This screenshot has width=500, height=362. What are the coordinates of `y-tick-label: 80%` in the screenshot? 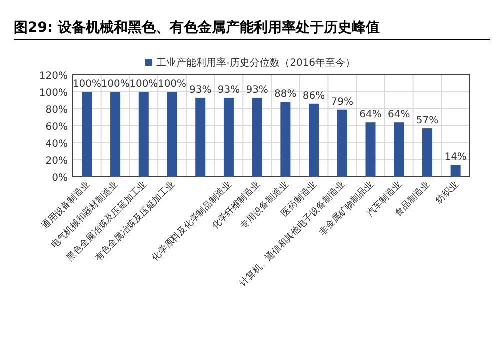 It's located at (57, 110).